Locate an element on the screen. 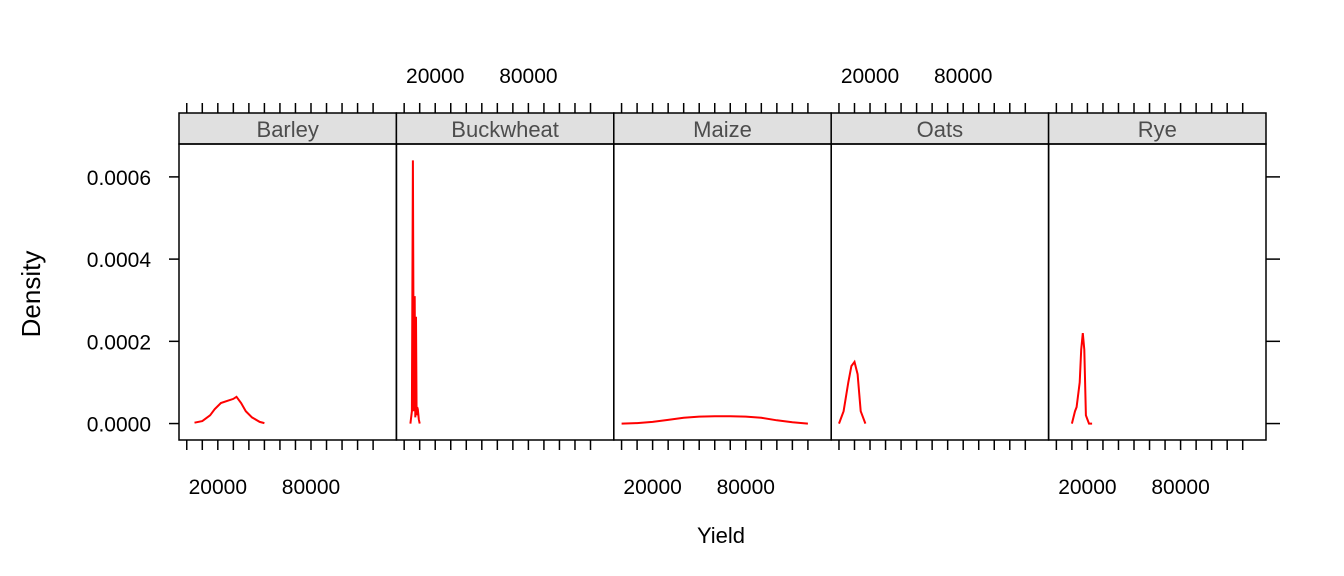  y-tick-label: 0.0000 is located at coordinates (119, 425).